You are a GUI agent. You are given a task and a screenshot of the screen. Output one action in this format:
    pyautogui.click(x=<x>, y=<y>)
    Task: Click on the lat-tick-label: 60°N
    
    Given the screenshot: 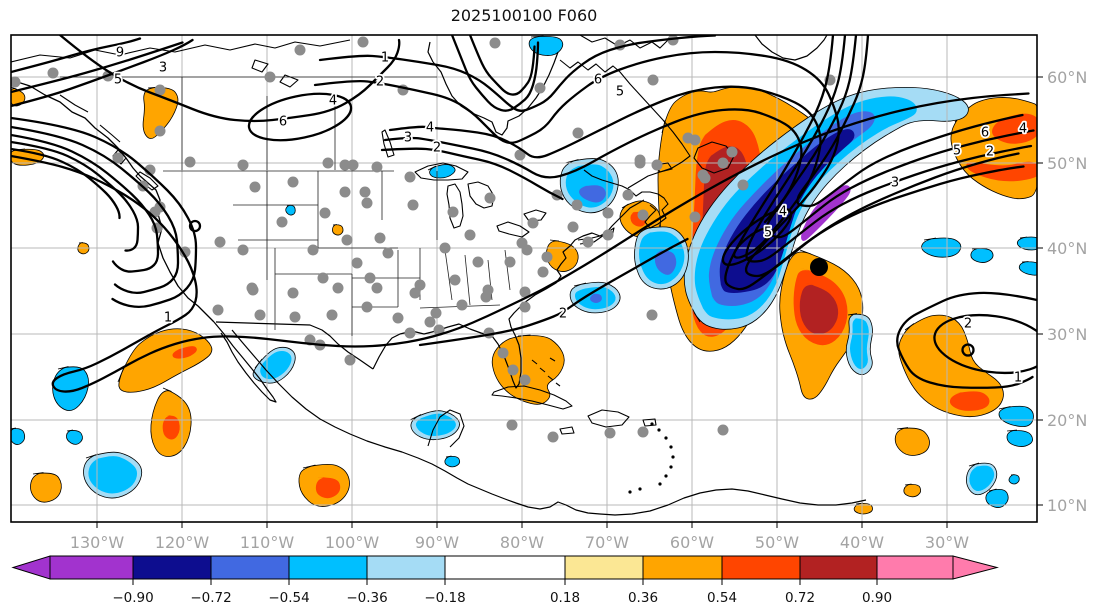 What is the action you would take?
    pyautogui.click(x=1067, y=77)
    